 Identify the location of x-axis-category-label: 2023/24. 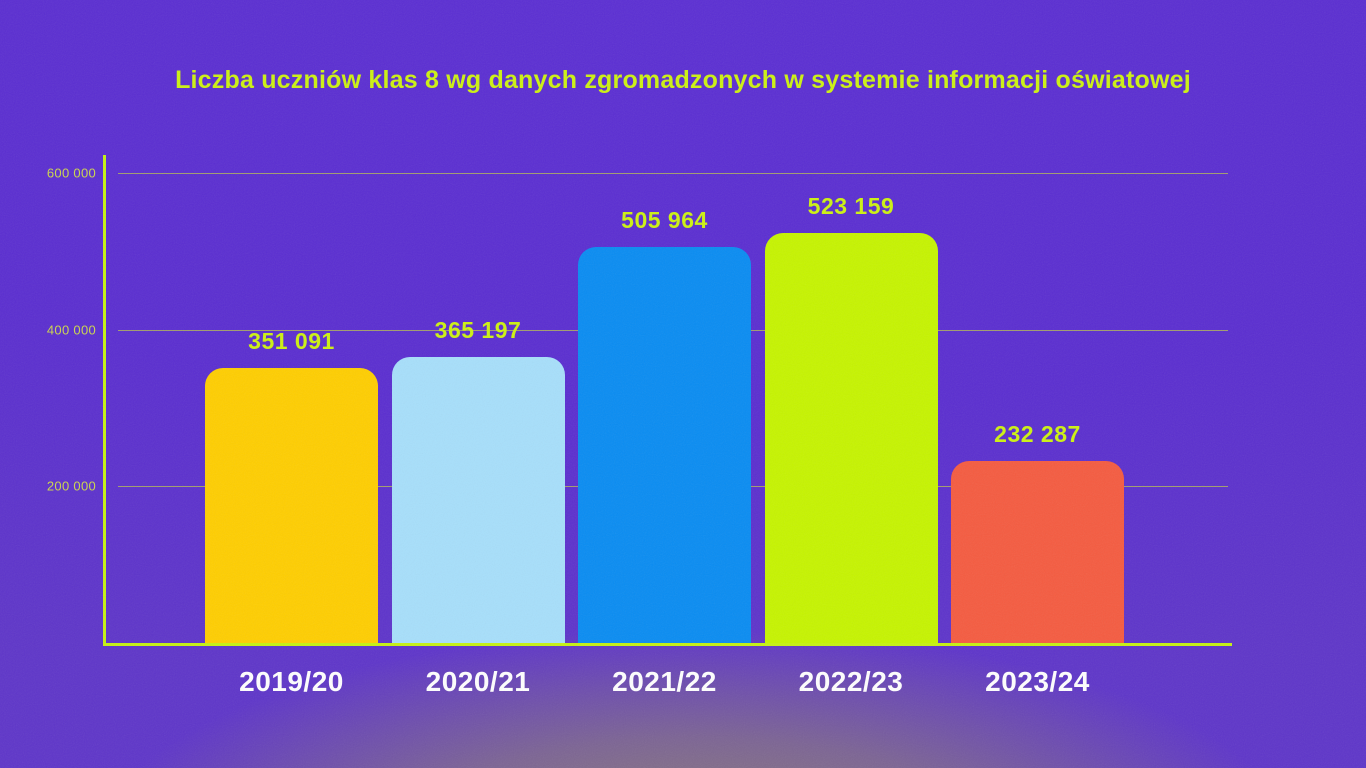
(1037, 681).